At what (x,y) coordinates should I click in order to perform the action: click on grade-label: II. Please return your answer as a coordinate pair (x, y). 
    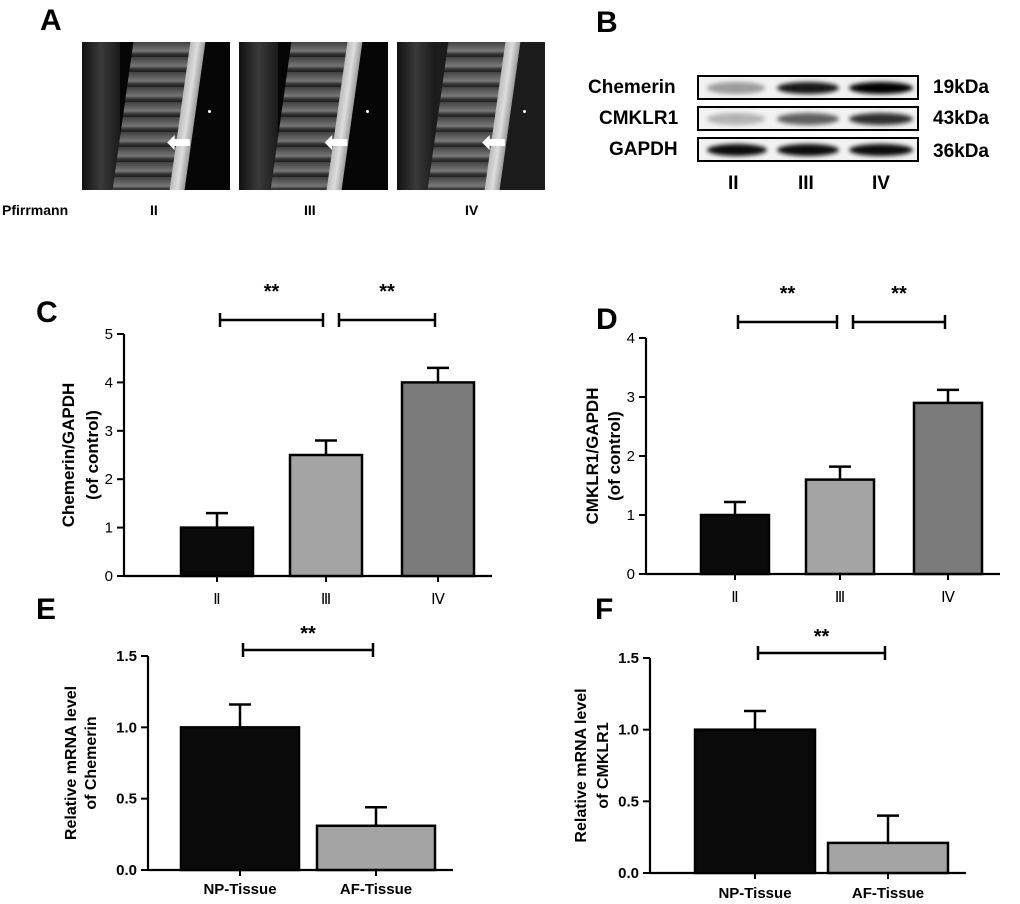
    Looking at the image, I should click on (154, 210).